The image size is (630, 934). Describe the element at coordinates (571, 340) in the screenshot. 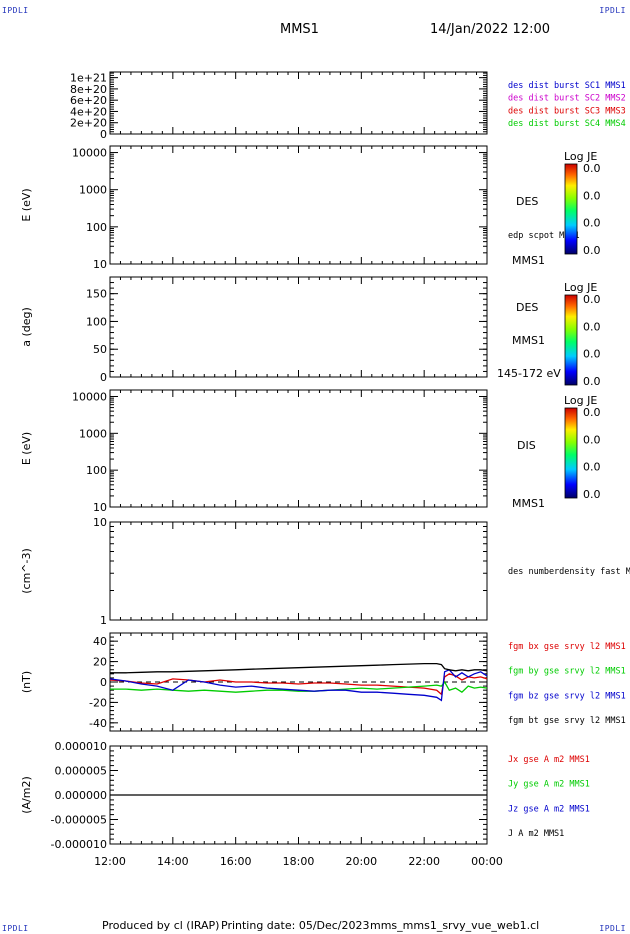

I see `colorbar-des-pitch` at that location.